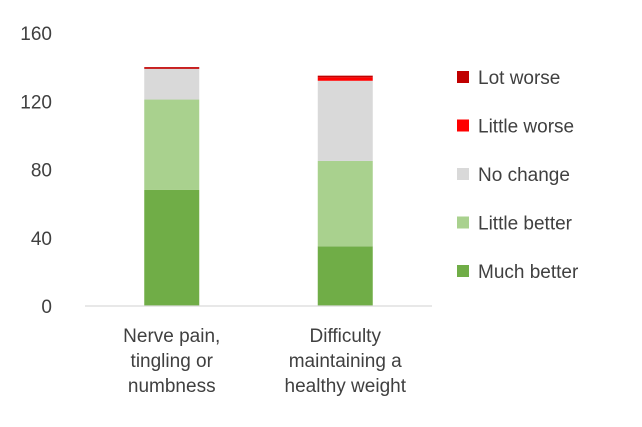 The width and height of the screenshot is (642, 427). I want to click on y-tick-label: 0, so click(46, 307).